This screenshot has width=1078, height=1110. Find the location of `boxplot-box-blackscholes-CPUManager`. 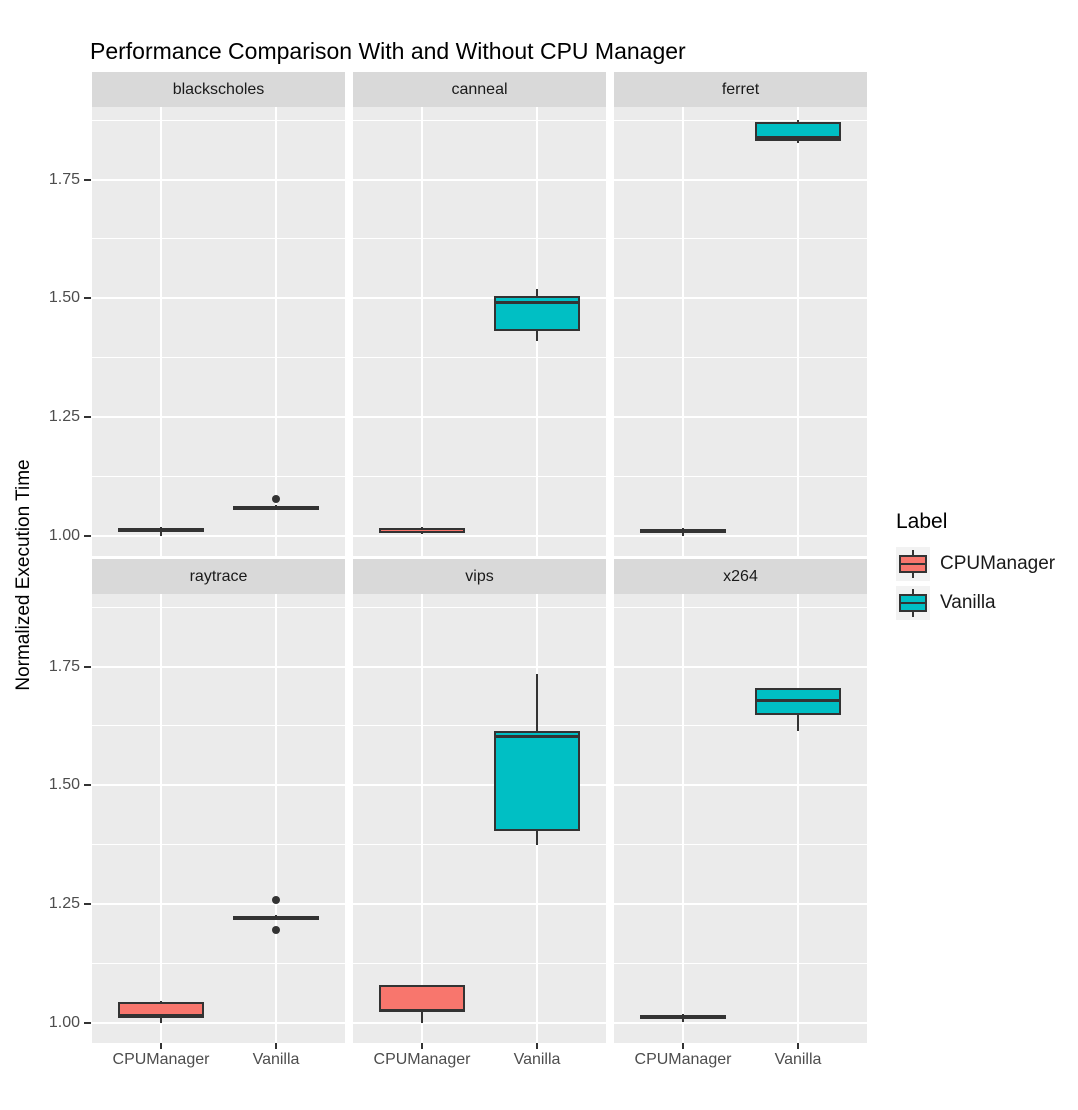

boxplot-box-blackscholes-CPUManager is located at coordinates (160, 530).